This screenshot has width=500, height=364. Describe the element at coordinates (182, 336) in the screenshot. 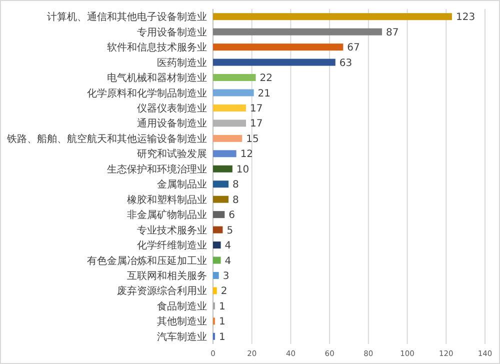

I see `y-tick-label: 汽车制造业` at that location.